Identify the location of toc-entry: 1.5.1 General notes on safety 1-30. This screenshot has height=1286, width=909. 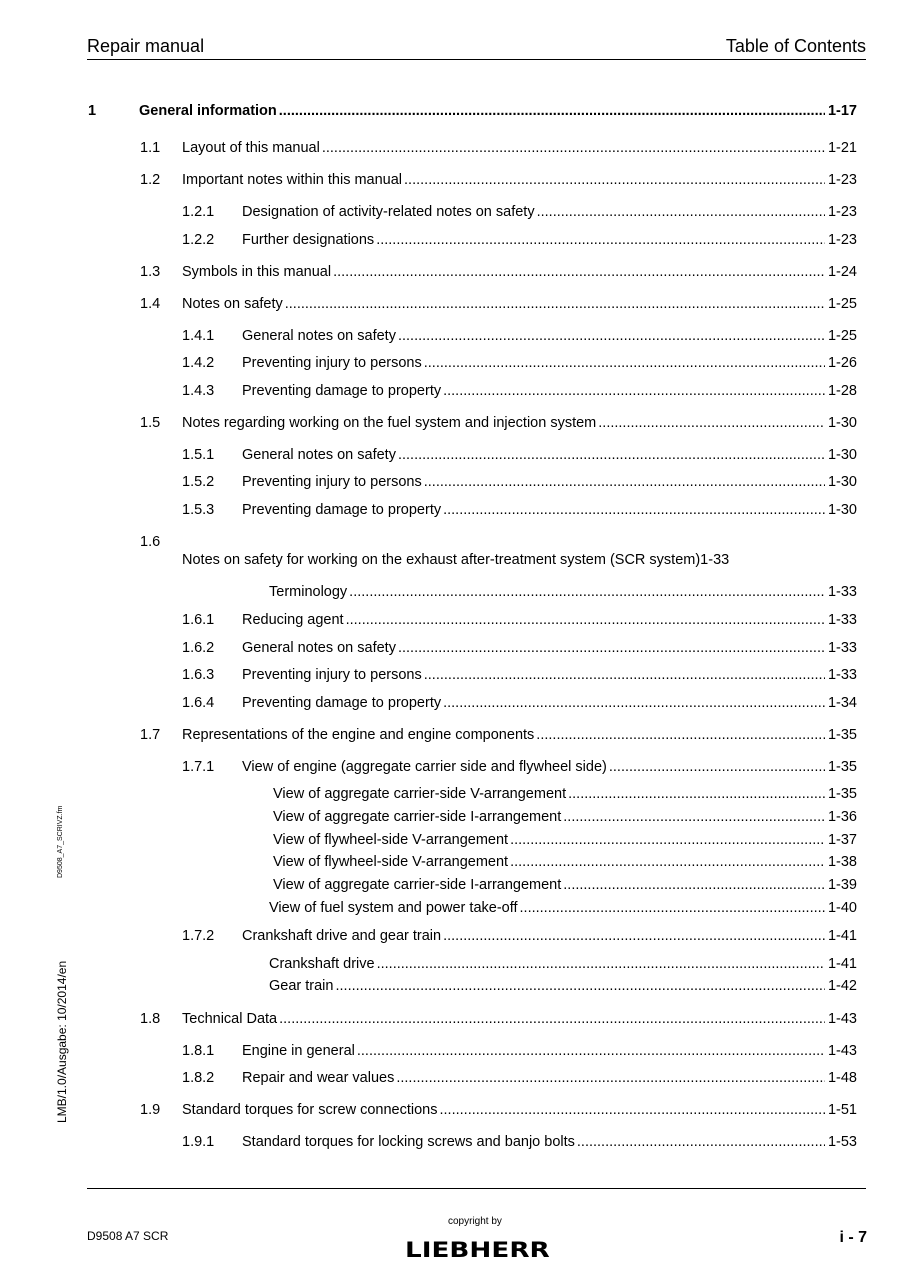
(428, 455).